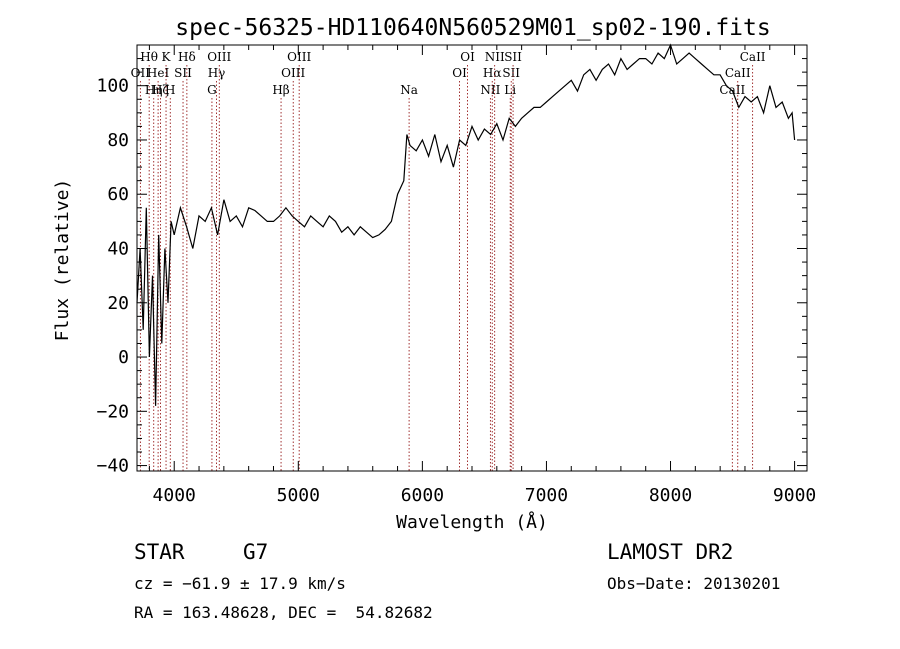 The height and width of the screenshot is (649, 900). I want to click on line-marker-label: Na, so click(409, 90).